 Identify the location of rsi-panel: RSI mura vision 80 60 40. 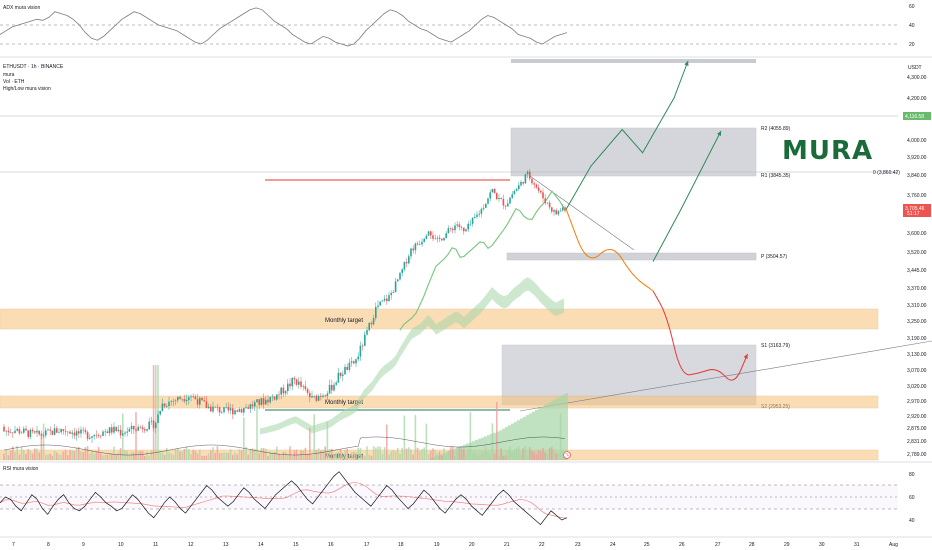
(457, 496).